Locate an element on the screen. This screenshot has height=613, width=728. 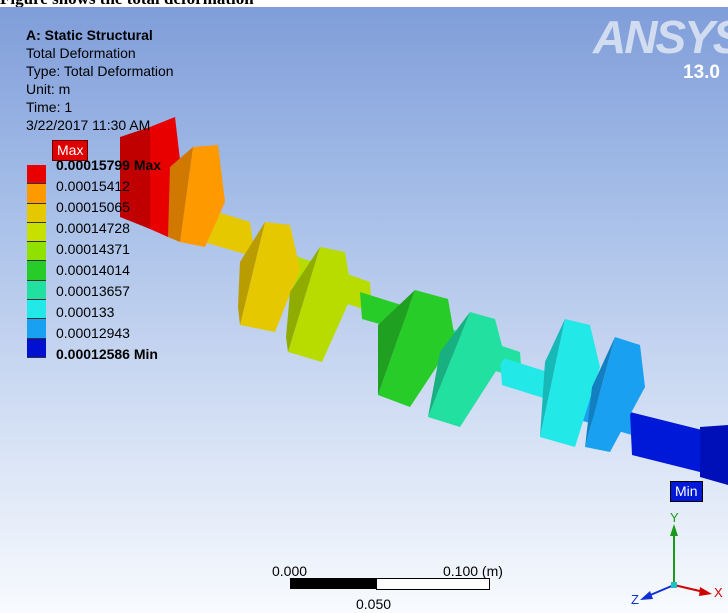
legend-label: 0.00014371 is located at coordinates (93, 249).